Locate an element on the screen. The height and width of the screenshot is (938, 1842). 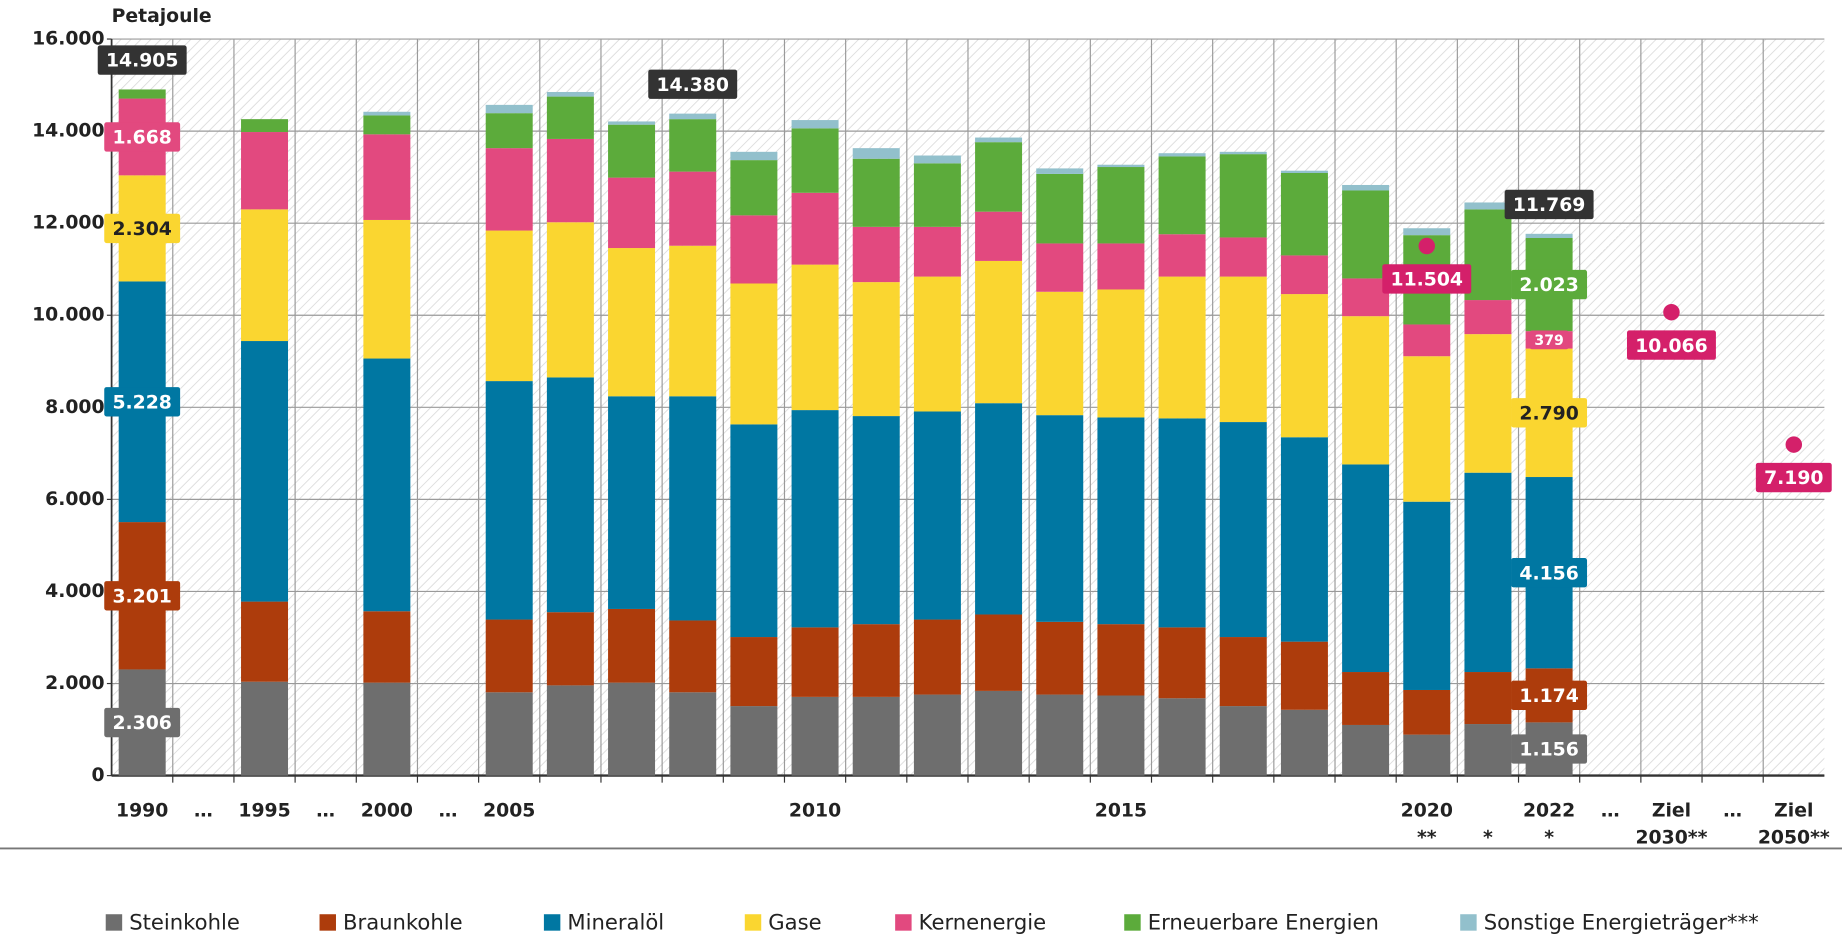
y-tick-label: 4.000 is located at coordinates (74, 591).